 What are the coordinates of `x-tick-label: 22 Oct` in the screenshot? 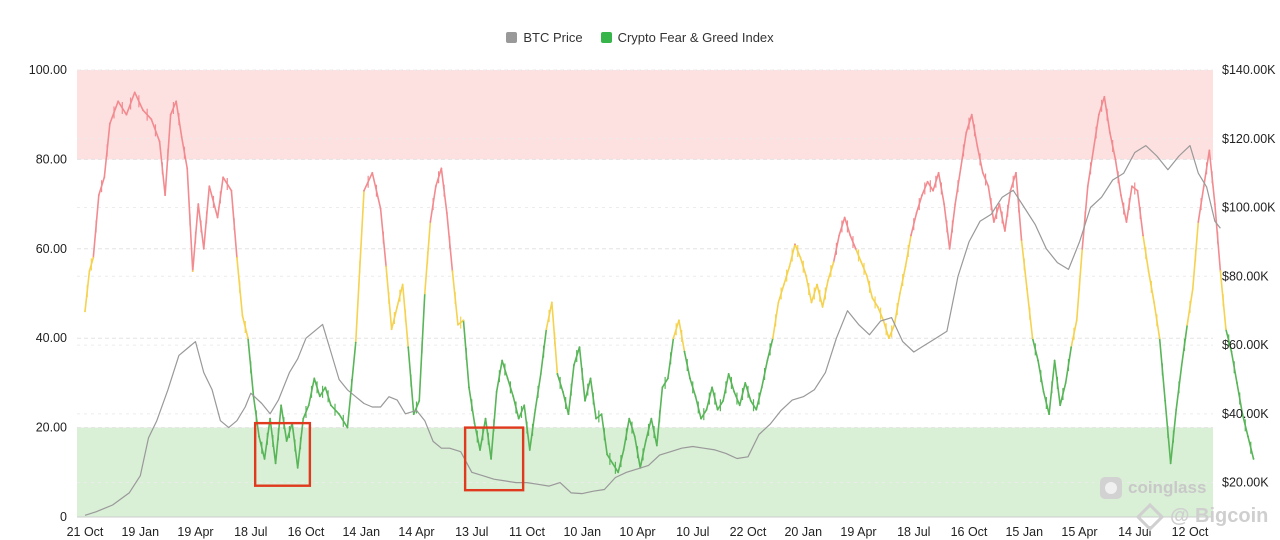 It's located at (748, 532).